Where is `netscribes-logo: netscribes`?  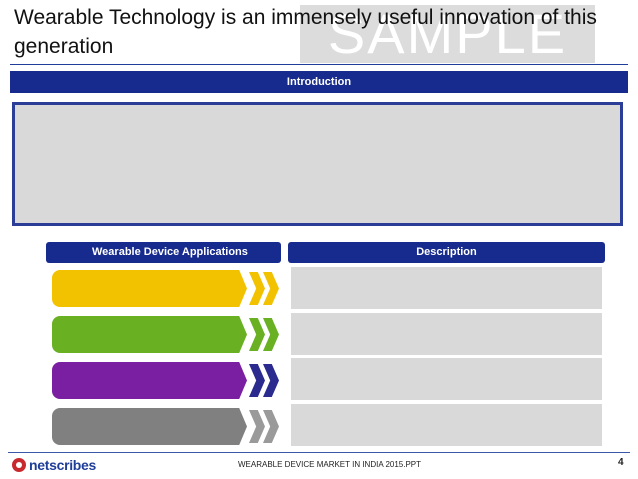
netscribes-logo: netscribes is located at coordinates (54, 465).